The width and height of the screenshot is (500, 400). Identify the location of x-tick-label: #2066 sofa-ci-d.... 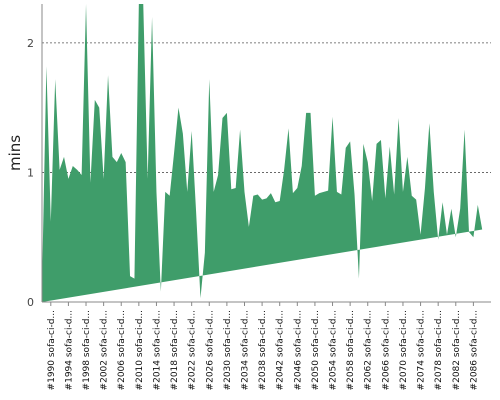
(386, 350).